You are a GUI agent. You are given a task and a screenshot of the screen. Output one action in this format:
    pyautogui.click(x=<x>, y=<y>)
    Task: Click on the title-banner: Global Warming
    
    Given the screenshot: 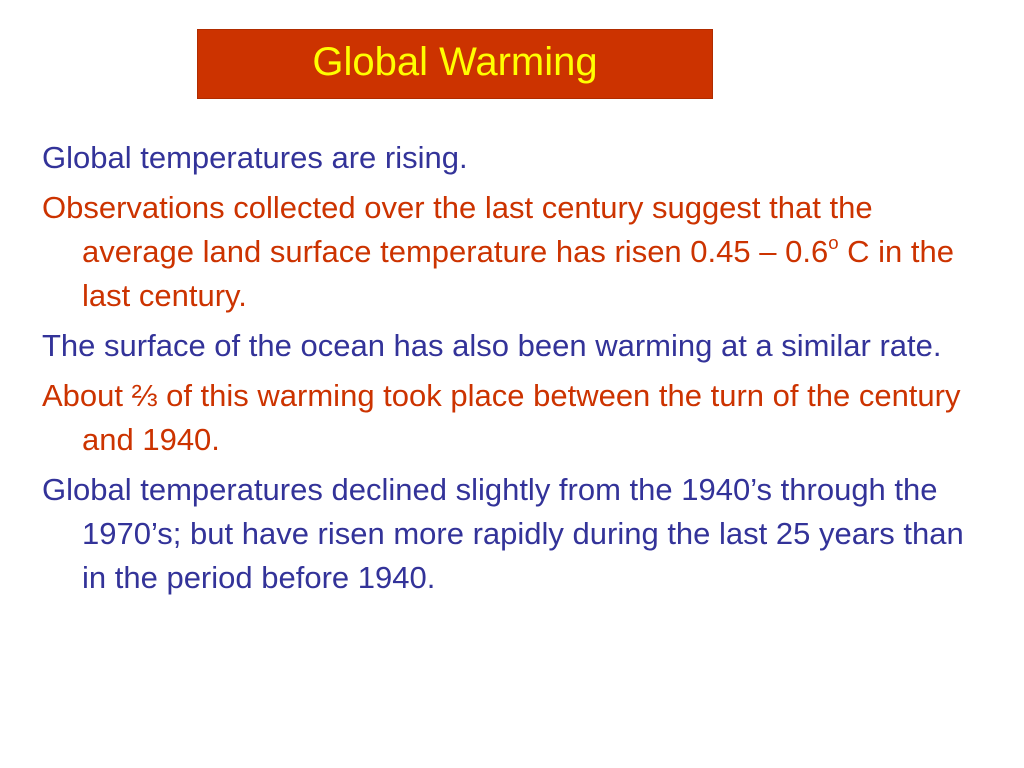 What is the action you would take?
    pyautogui.click(x=455, y=64)
    